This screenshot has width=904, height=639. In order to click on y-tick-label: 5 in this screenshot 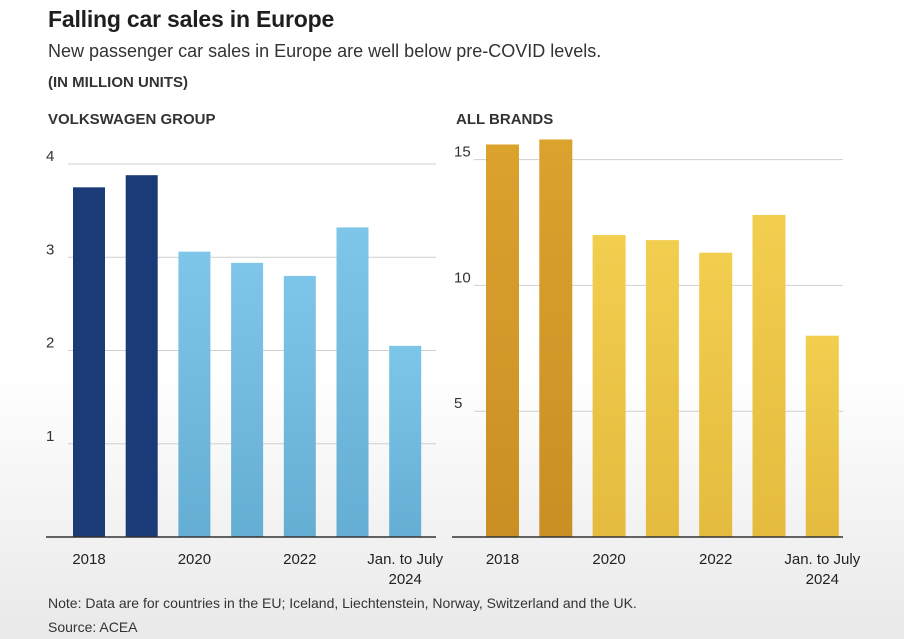, I will do `click(458, 403)`.